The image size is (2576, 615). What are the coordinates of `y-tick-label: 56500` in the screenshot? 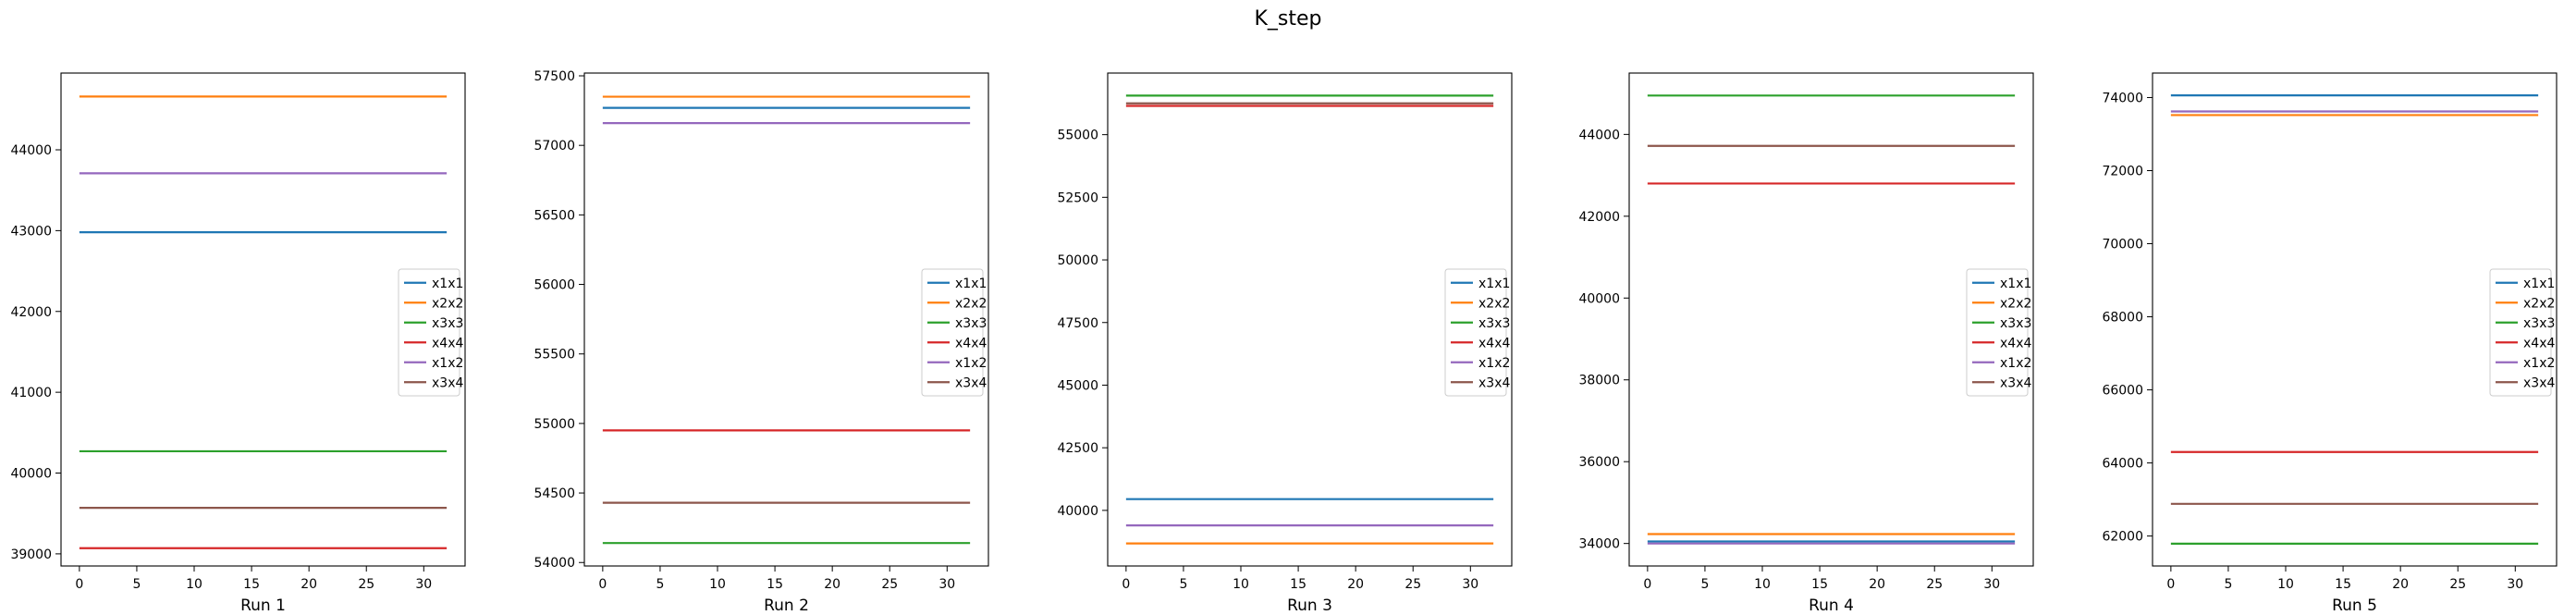 It's located at (554, 215).